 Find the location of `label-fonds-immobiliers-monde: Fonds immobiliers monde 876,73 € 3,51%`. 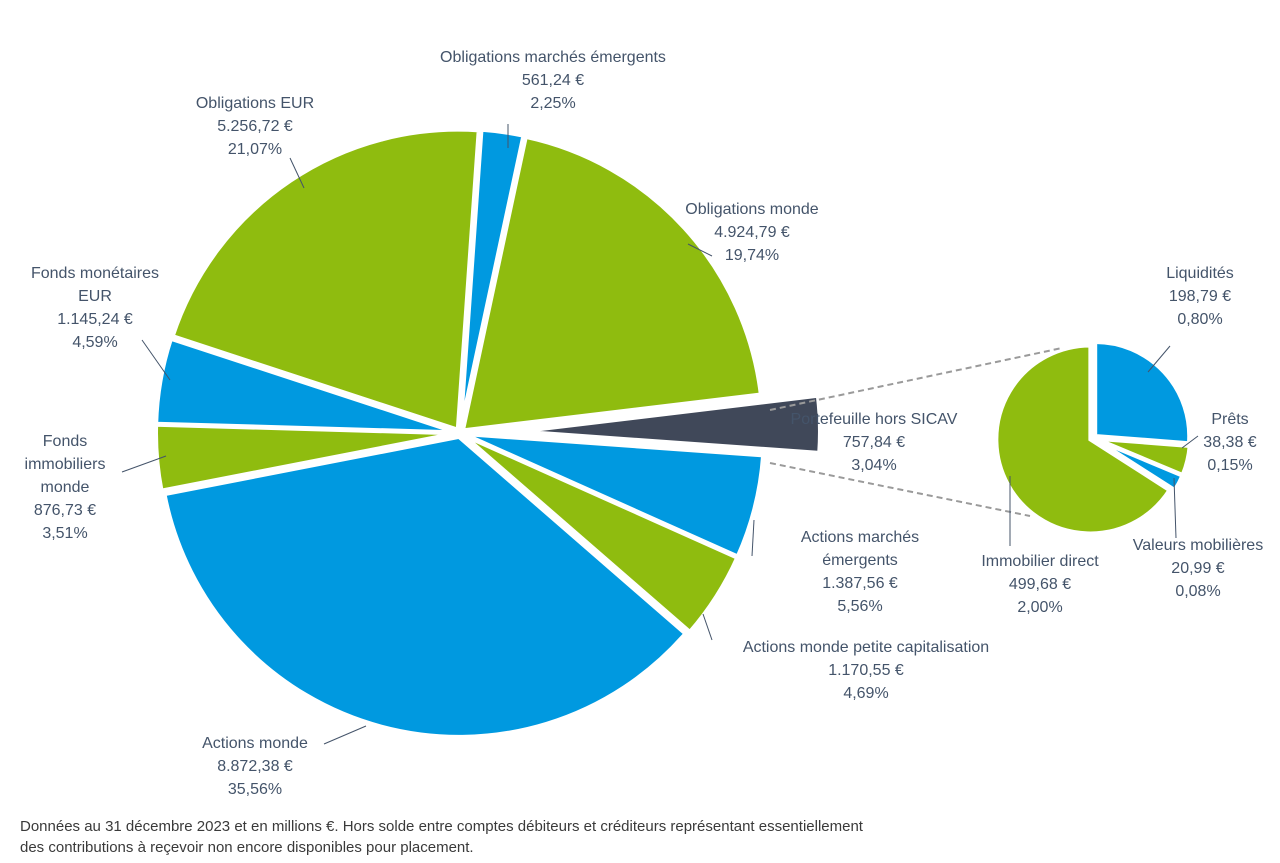

label-fonds-immobiliers-monde: Fonds immobiliers monde 876,73 € 3,51% is located at coordinates (65, 487).